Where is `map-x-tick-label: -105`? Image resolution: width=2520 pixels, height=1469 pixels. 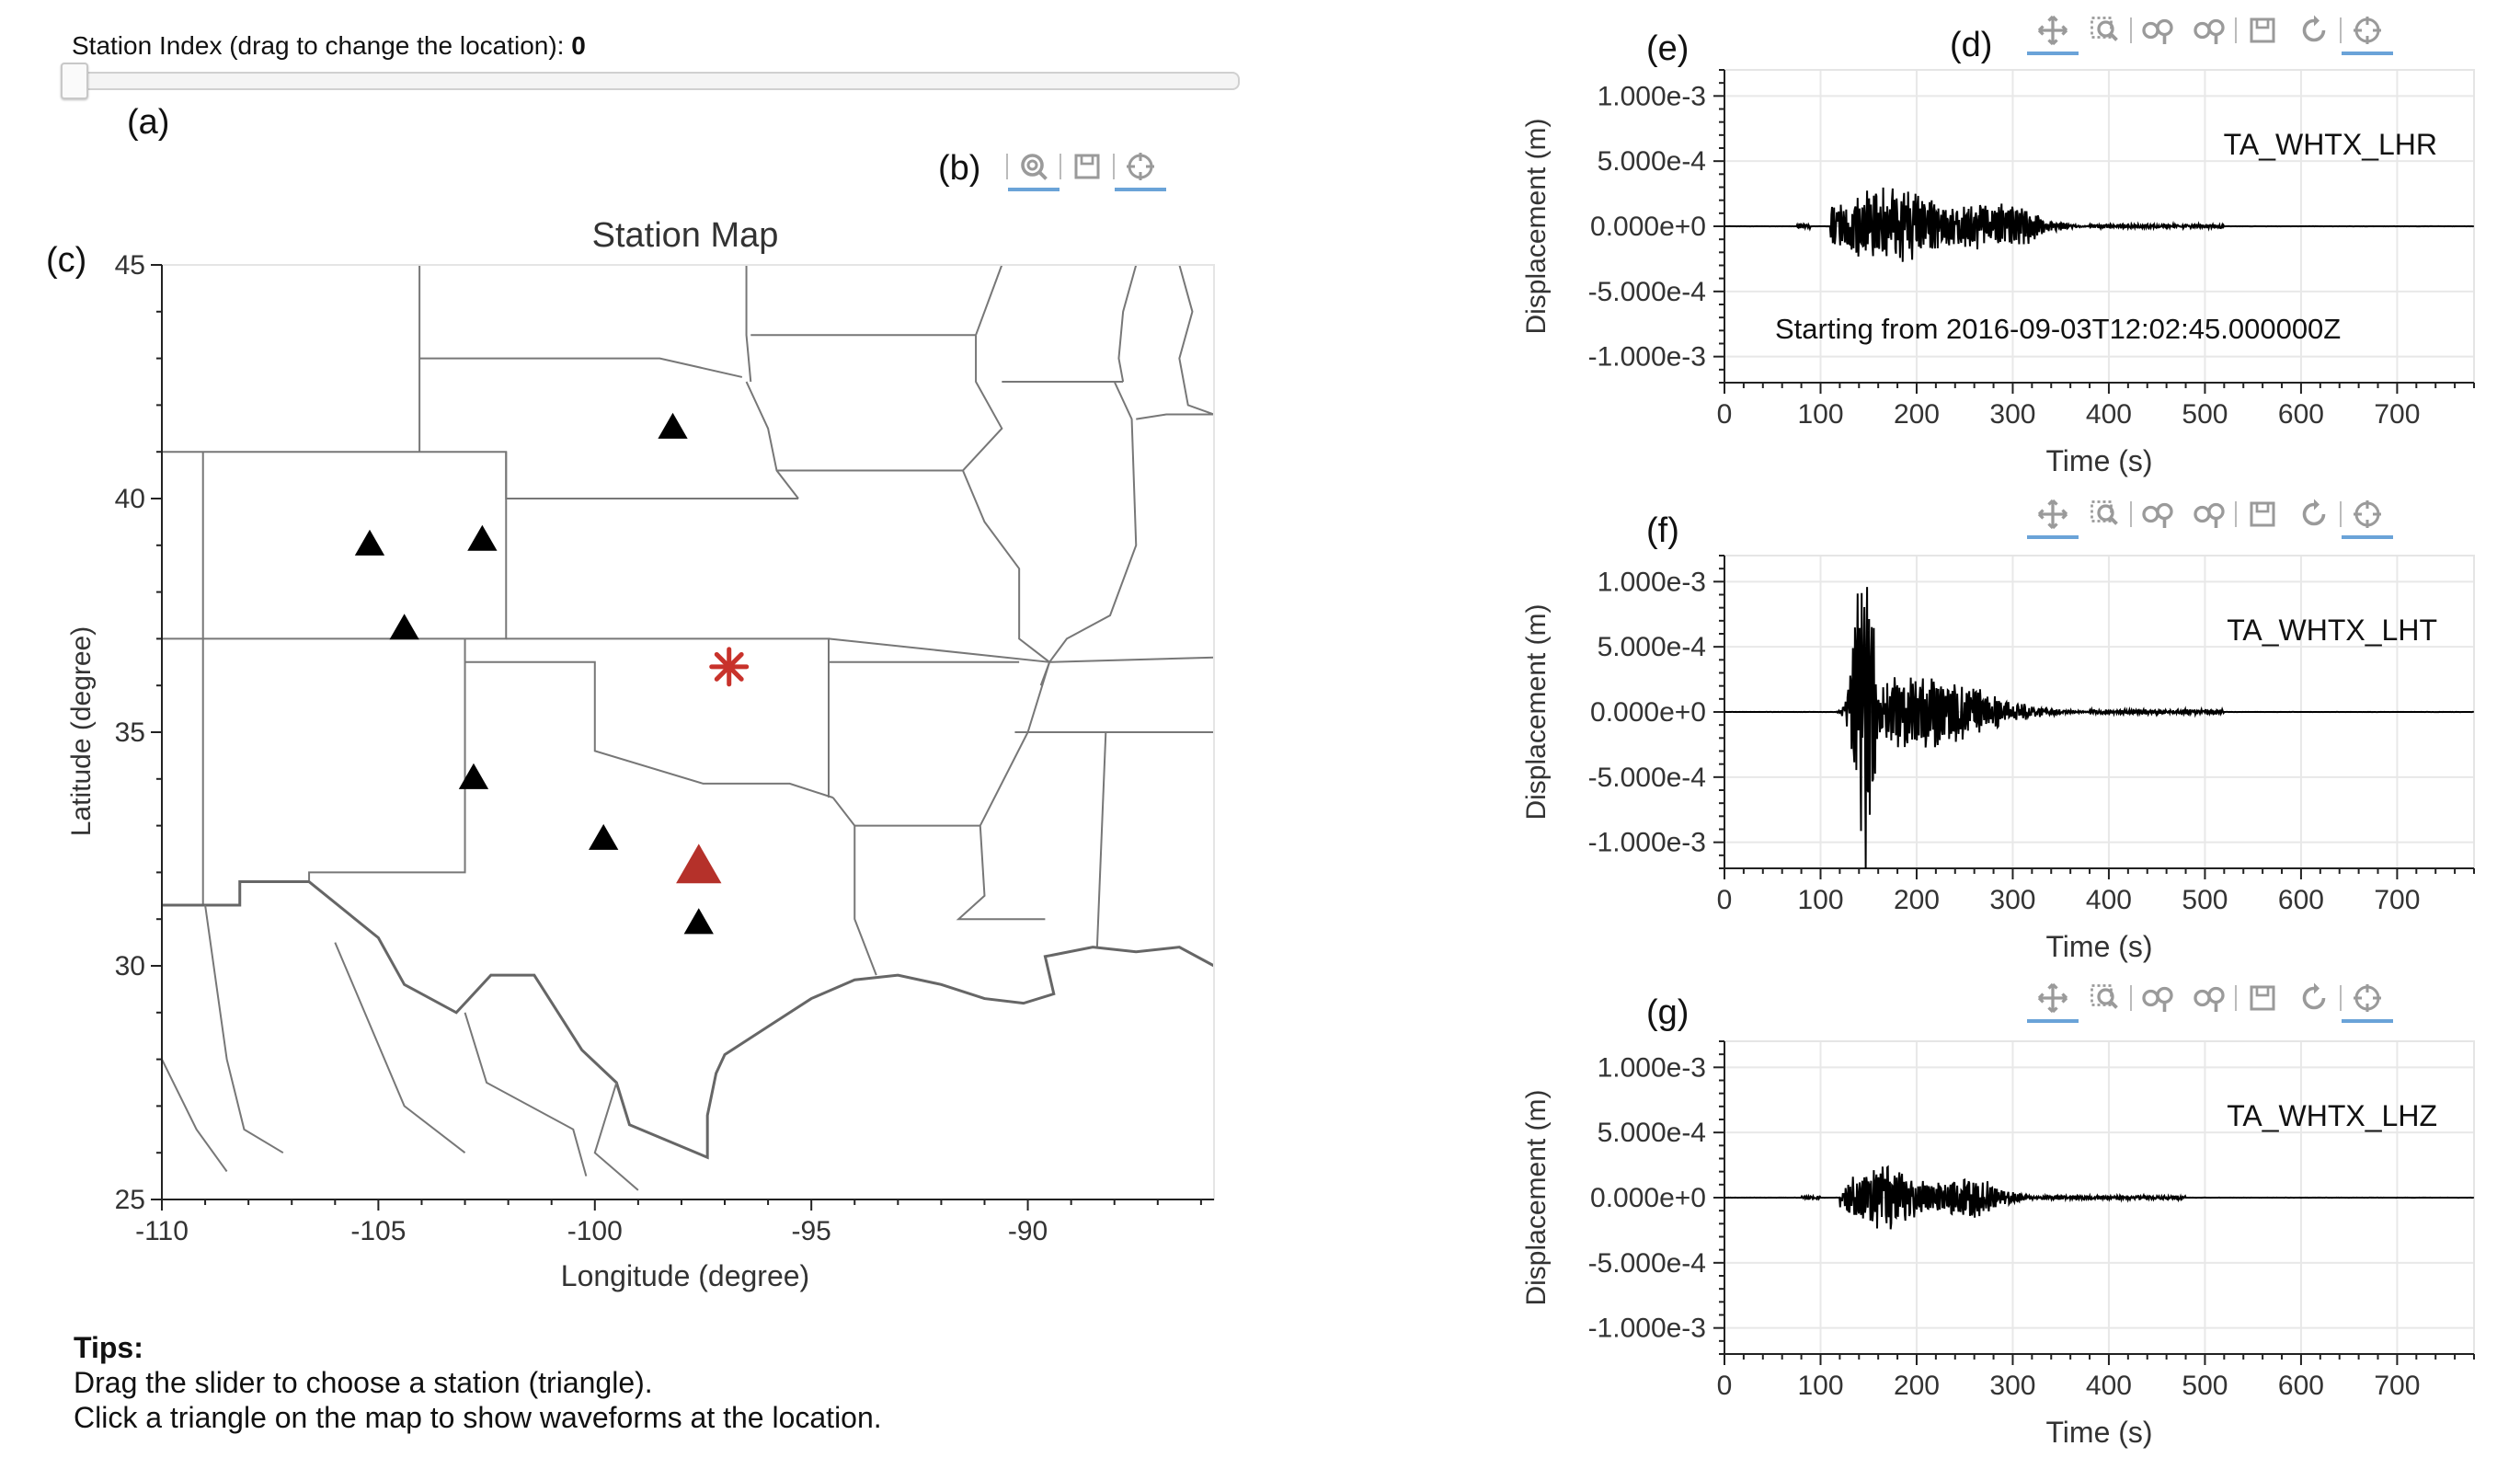
map-x-tick-label: -105 is located at coordinates (378, 1231).